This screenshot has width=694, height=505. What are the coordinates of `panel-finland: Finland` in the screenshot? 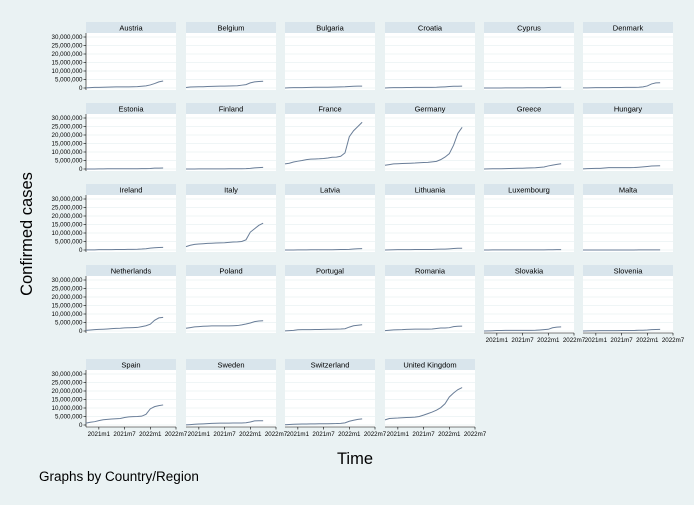 It's located at (230, 137).